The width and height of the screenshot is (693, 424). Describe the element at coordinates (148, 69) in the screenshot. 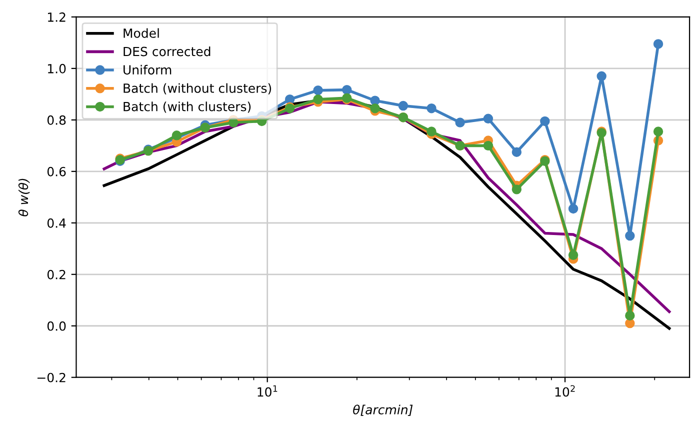

I see `legend-label: Uniform` at that location.